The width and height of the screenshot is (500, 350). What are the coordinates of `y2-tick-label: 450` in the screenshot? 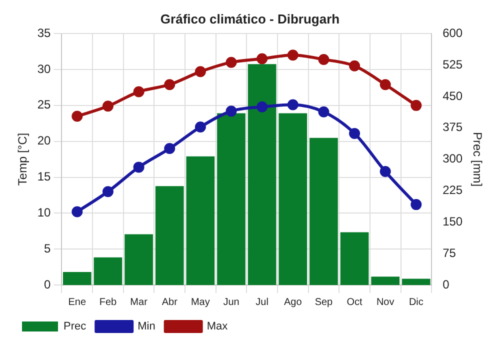 It's located at (452, 95).